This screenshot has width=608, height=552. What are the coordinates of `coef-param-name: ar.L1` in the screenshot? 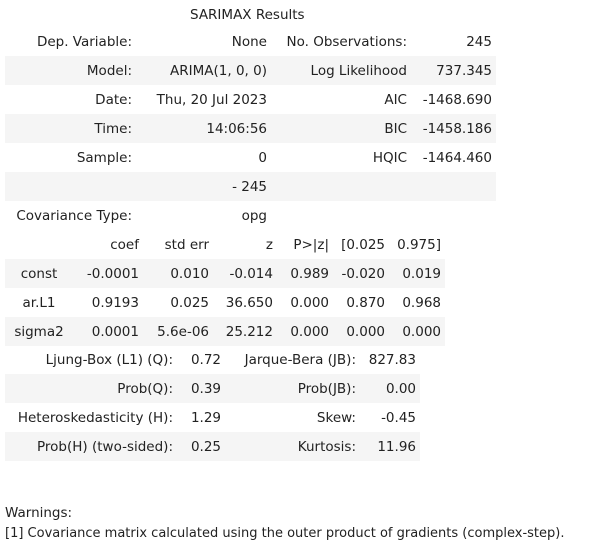 It's located at (39, 302).